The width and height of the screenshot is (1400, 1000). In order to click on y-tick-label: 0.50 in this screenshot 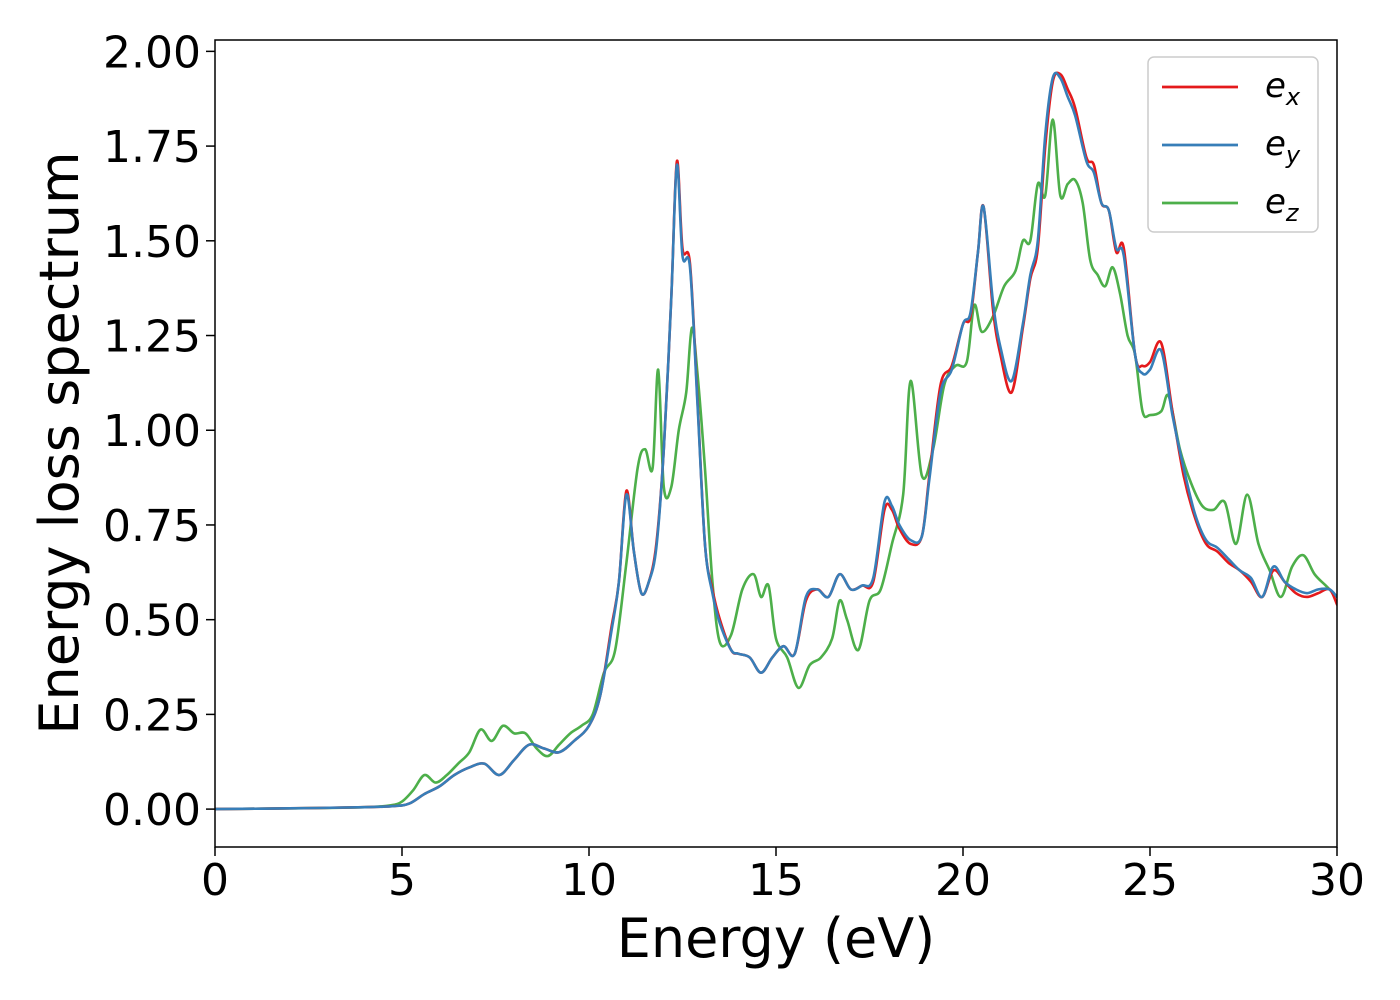, I will do `click(152, 621)`.